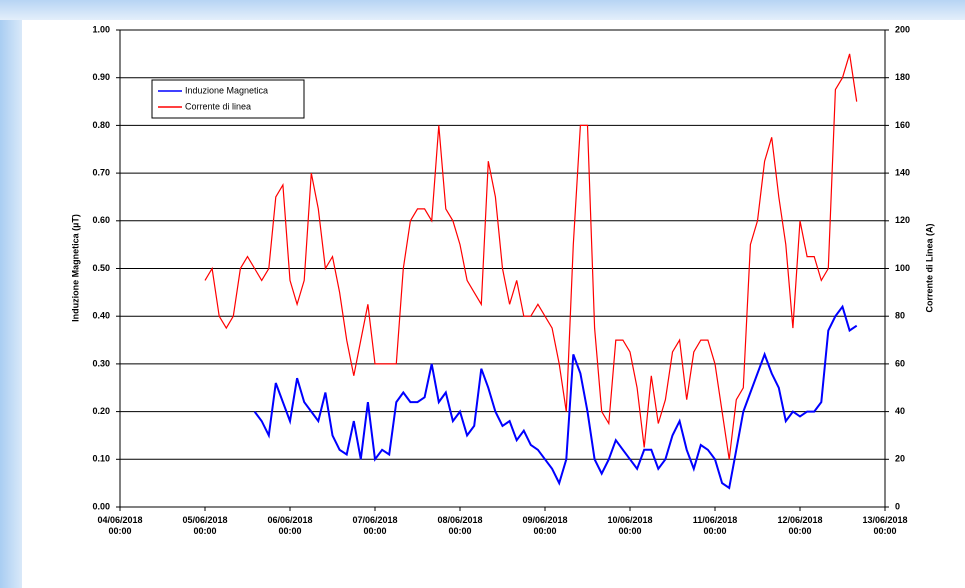  I want to click on x-tick-label: 08/06/2018 00:00, so click(460, 525).